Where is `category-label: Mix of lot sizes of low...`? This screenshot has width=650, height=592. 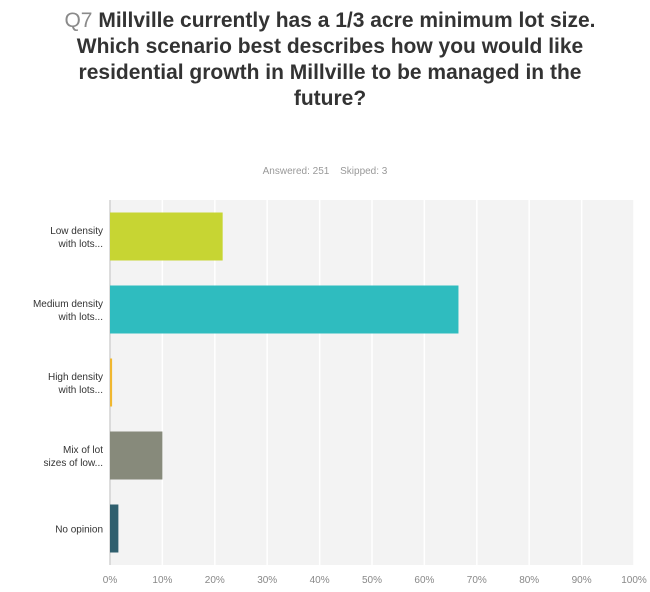
category-label: Mix of lot sizes of low... is located at coordinates (74, 457).